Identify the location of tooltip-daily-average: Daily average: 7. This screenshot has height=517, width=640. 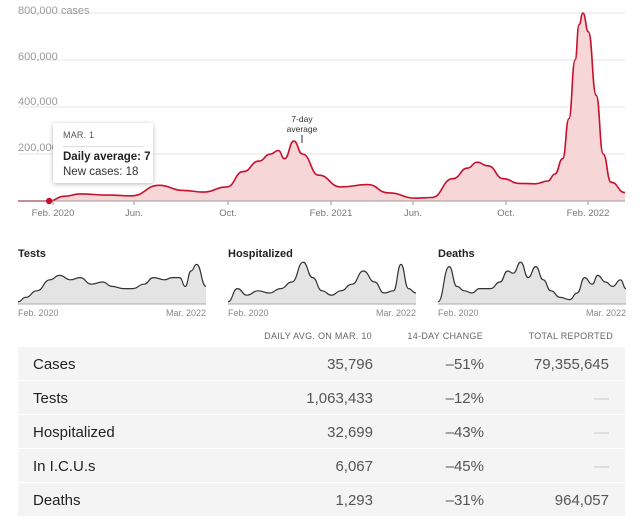
(107, 157).